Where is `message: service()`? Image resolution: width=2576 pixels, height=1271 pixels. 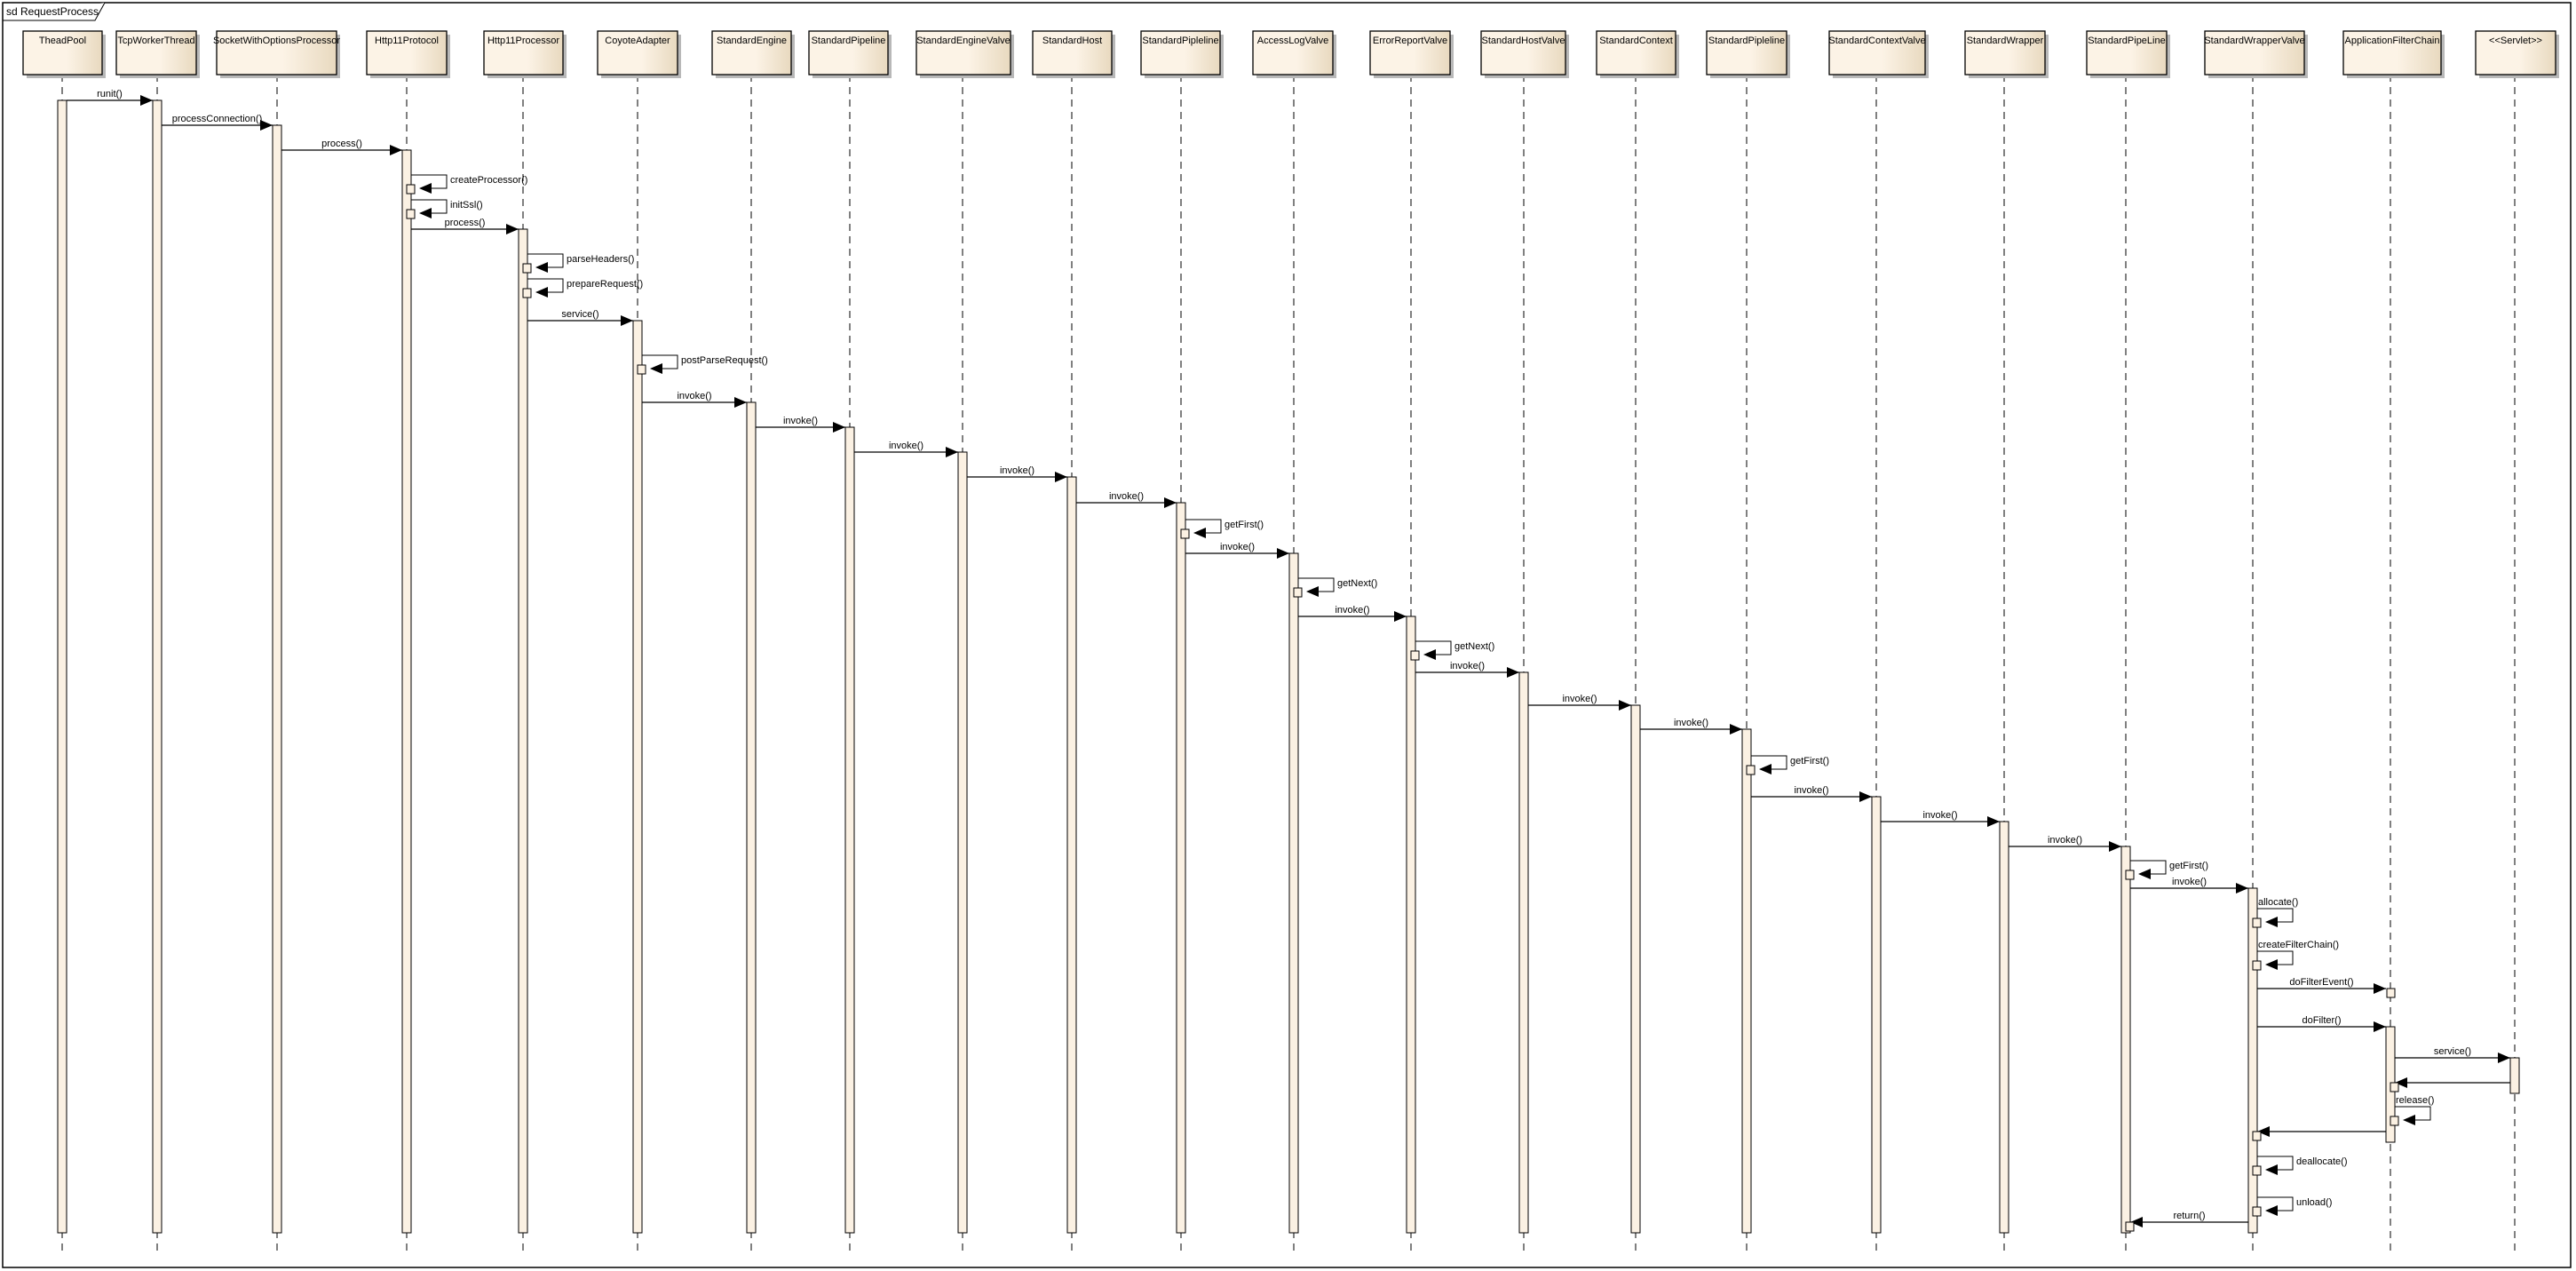
message: service() is located at coordinates (2453, 1052).